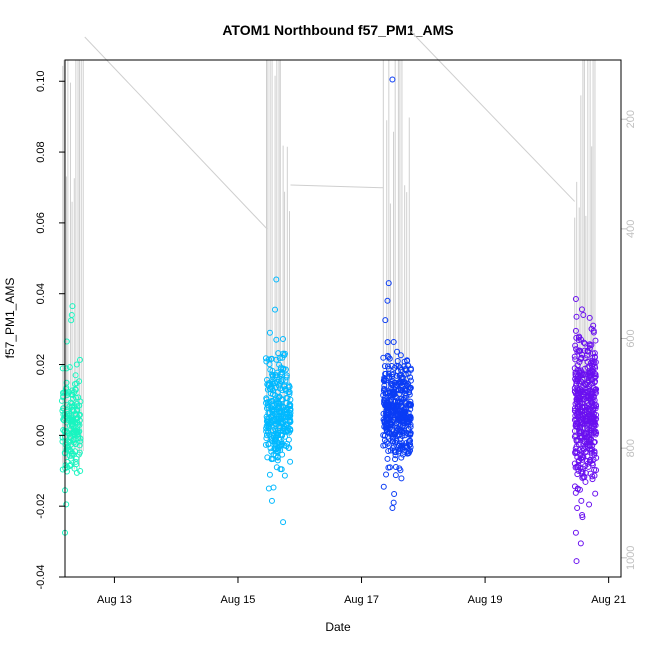 The image size is (650, 650). What do you see at coordinates (631, 338) in the screenshot?
I see `right-tick-label: 600` at bounding box center [631, 338].